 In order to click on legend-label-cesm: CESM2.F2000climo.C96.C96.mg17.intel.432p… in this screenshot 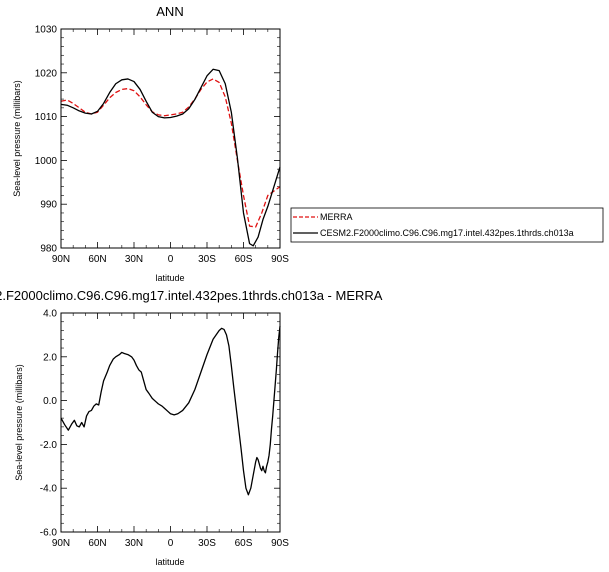, I will do `click(447, 233)`.